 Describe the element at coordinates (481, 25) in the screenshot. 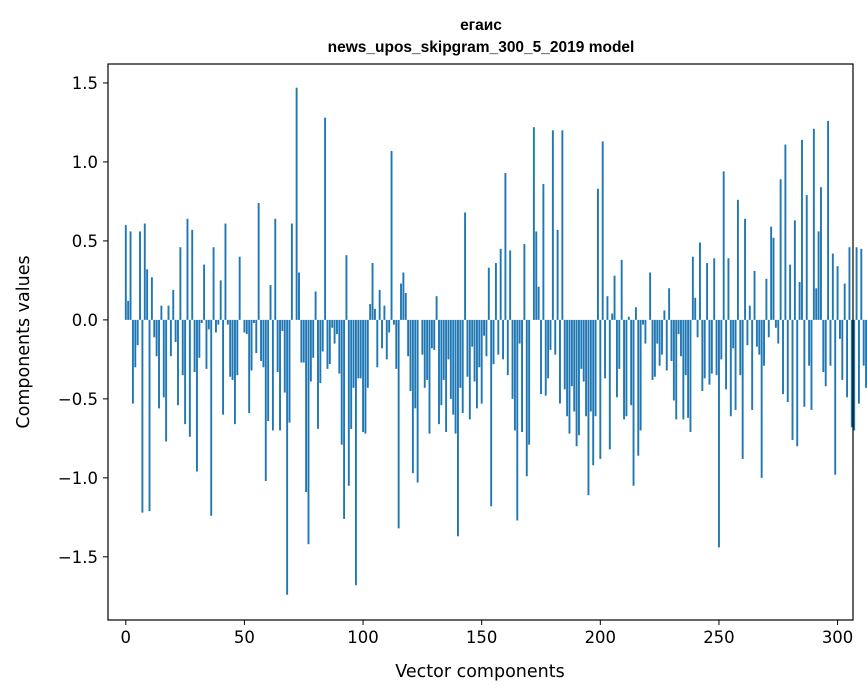

I see `chart-title: егаис` at that location.